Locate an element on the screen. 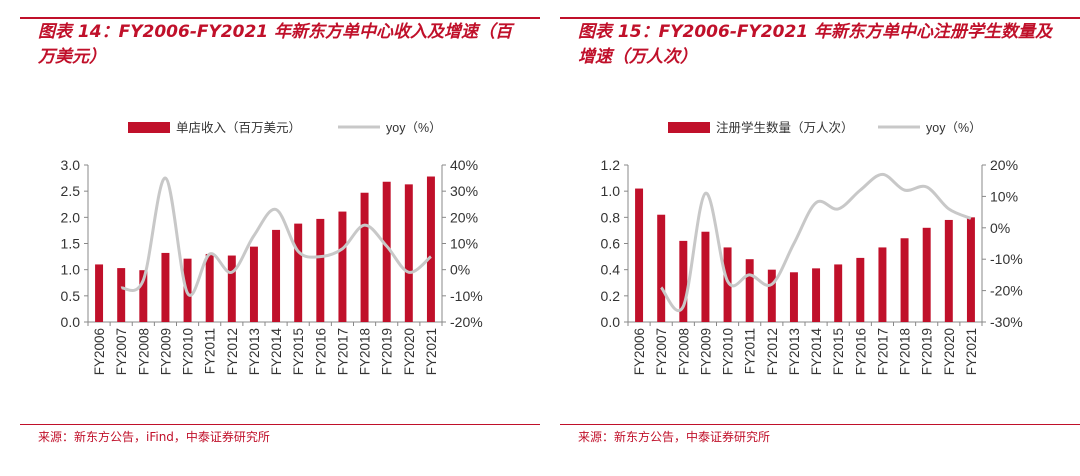  chart-title: 图表 14：FY2006-FY2021 年新东方单中心收入及增速（百万美元） is located at coordinates (275, 44).